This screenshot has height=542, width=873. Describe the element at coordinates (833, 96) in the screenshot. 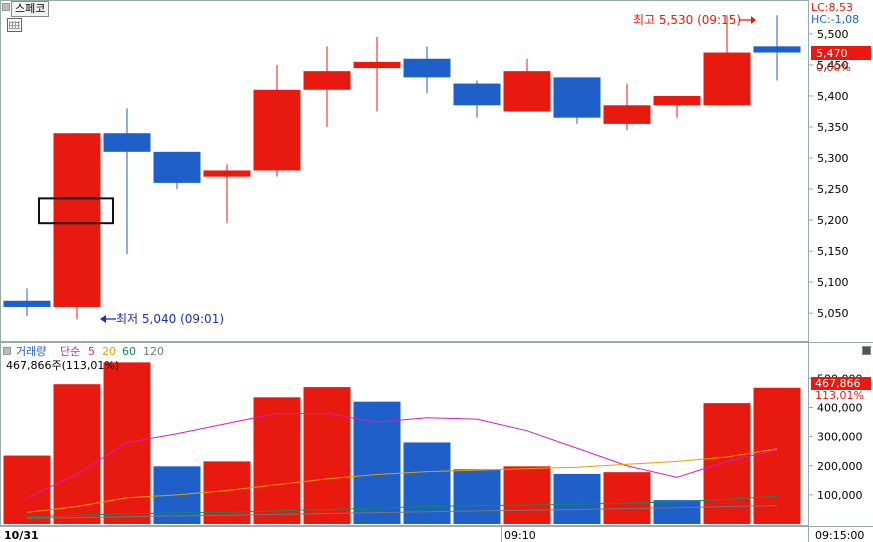

I see `price-tick-label: 5,400` at that location.